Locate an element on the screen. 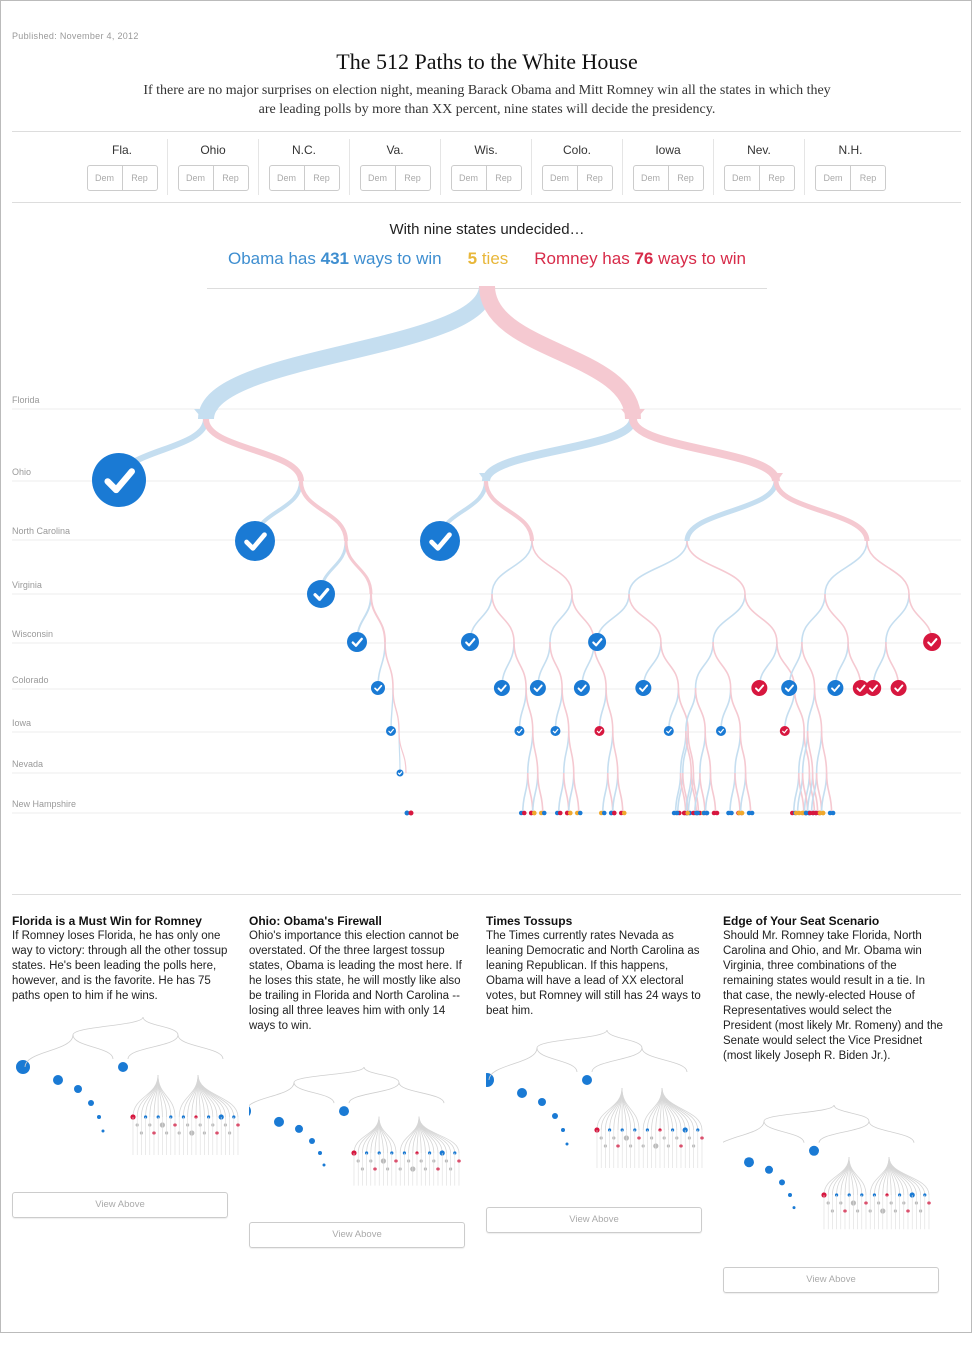 This screenshot has width=972, height=1345. obama-suffix: ways to win is located at coordinates (397, 258).